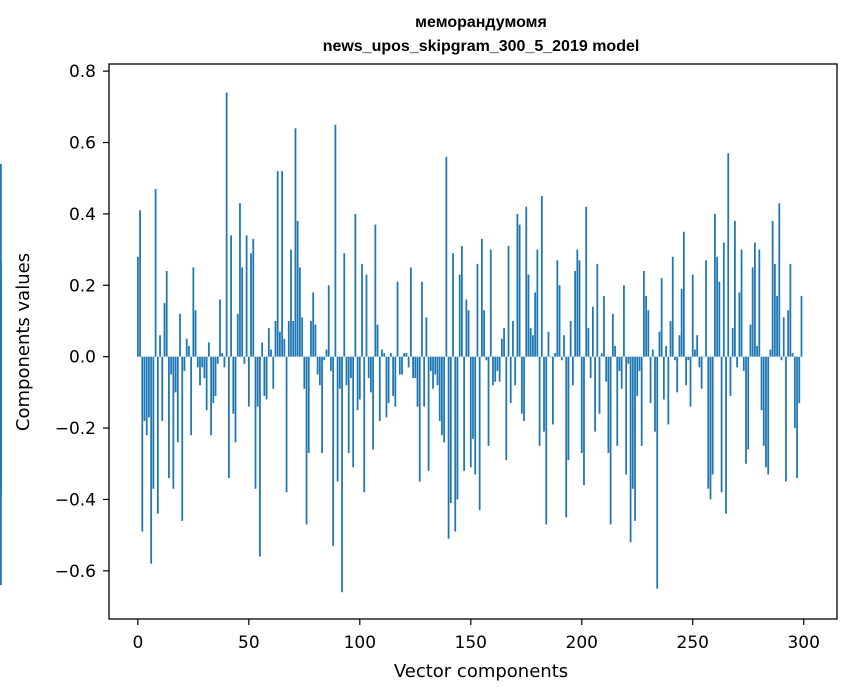  What do you see at coordinates (82, 144) in the screenshot?
I see `y-tick-label: 0.6` at bounding box center [82, 144].